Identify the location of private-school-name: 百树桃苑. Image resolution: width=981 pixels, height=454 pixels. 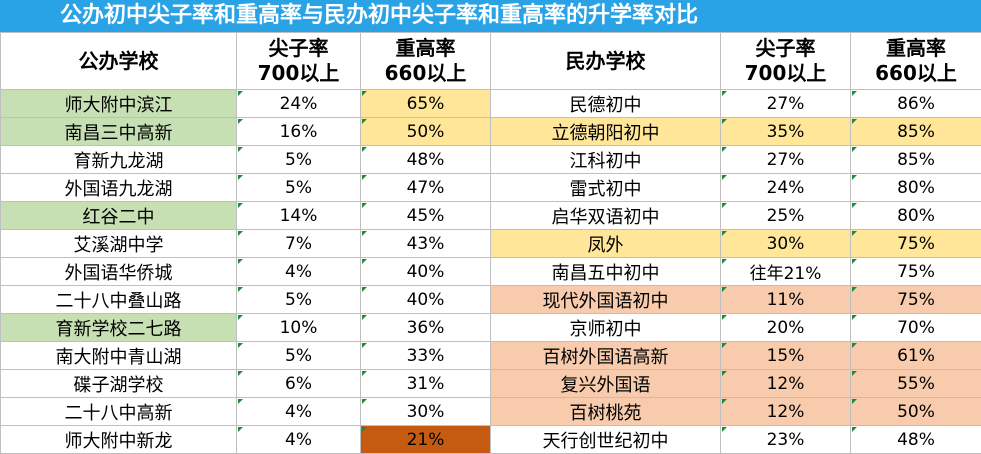
(605, 411).